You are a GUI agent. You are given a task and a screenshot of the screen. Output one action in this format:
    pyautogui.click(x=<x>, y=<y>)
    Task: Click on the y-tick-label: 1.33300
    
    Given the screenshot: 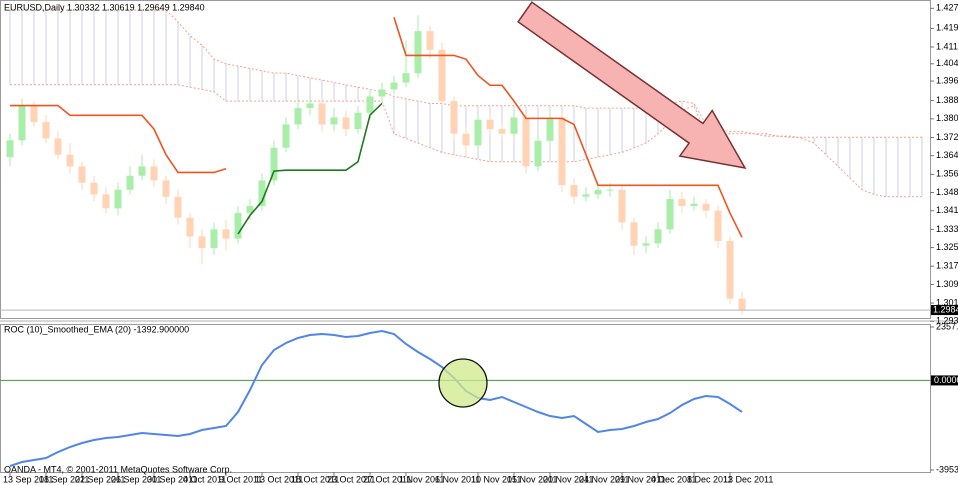 What is the action you would take?
    pyautogui.click(x=947, y=229)
    